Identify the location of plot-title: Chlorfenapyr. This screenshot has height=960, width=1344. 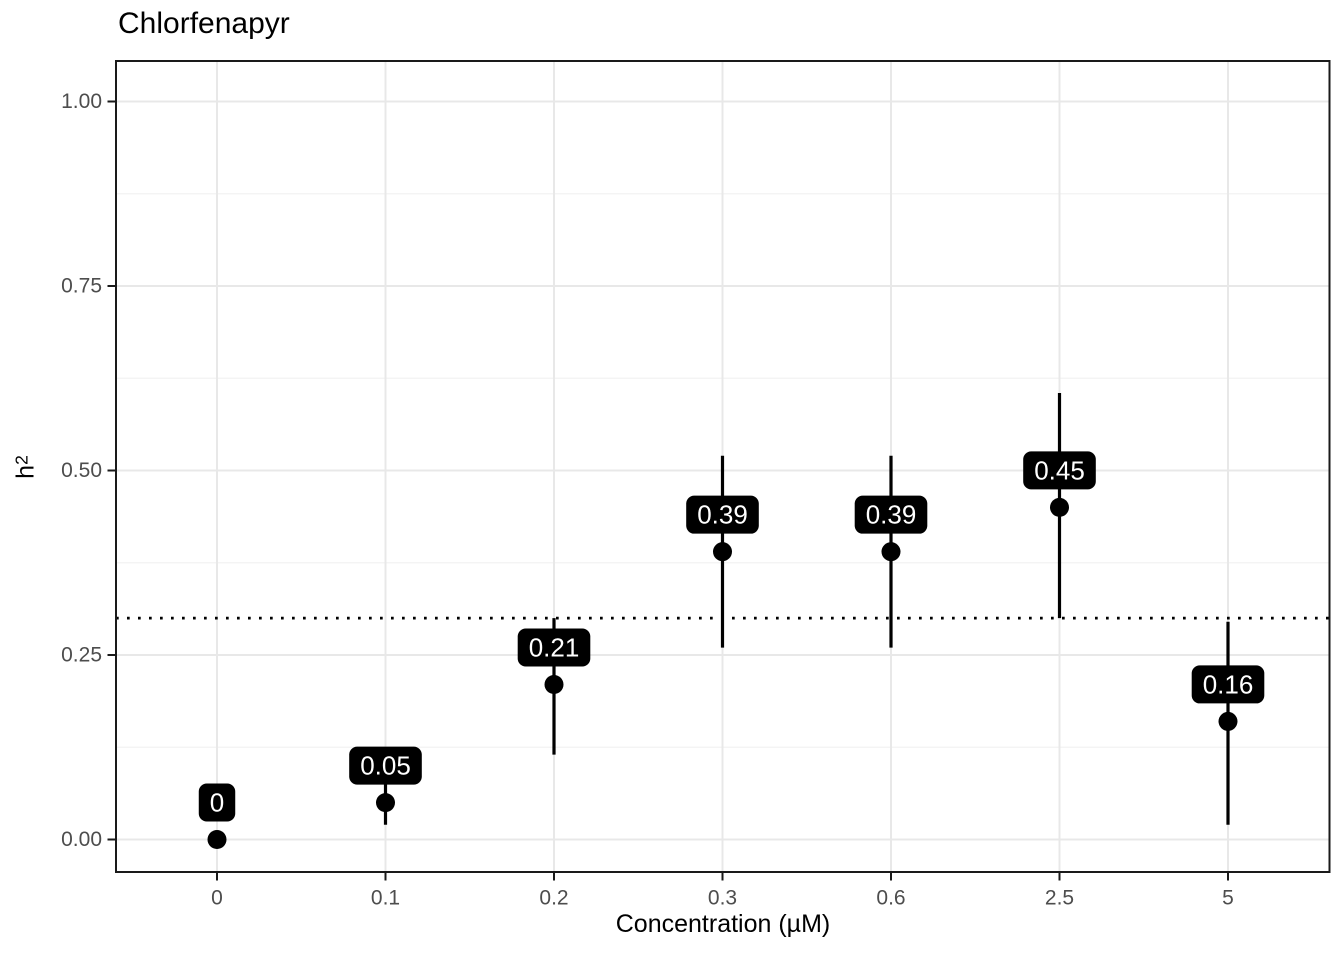
(204, 23).